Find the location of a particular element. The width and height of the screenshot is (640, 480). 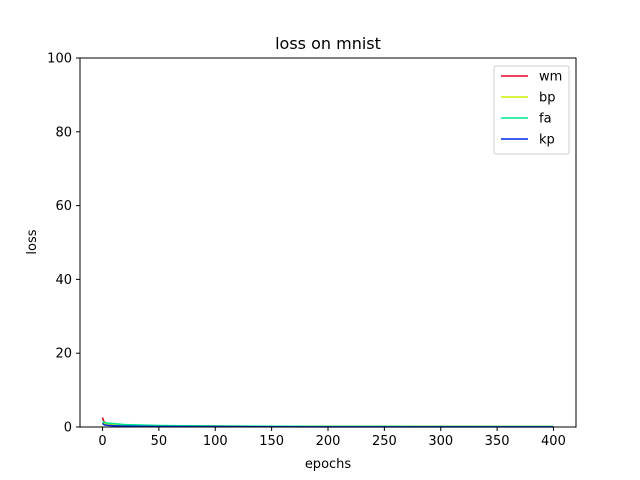

y-tick-label: 0 is located at coordinates (68, 428).